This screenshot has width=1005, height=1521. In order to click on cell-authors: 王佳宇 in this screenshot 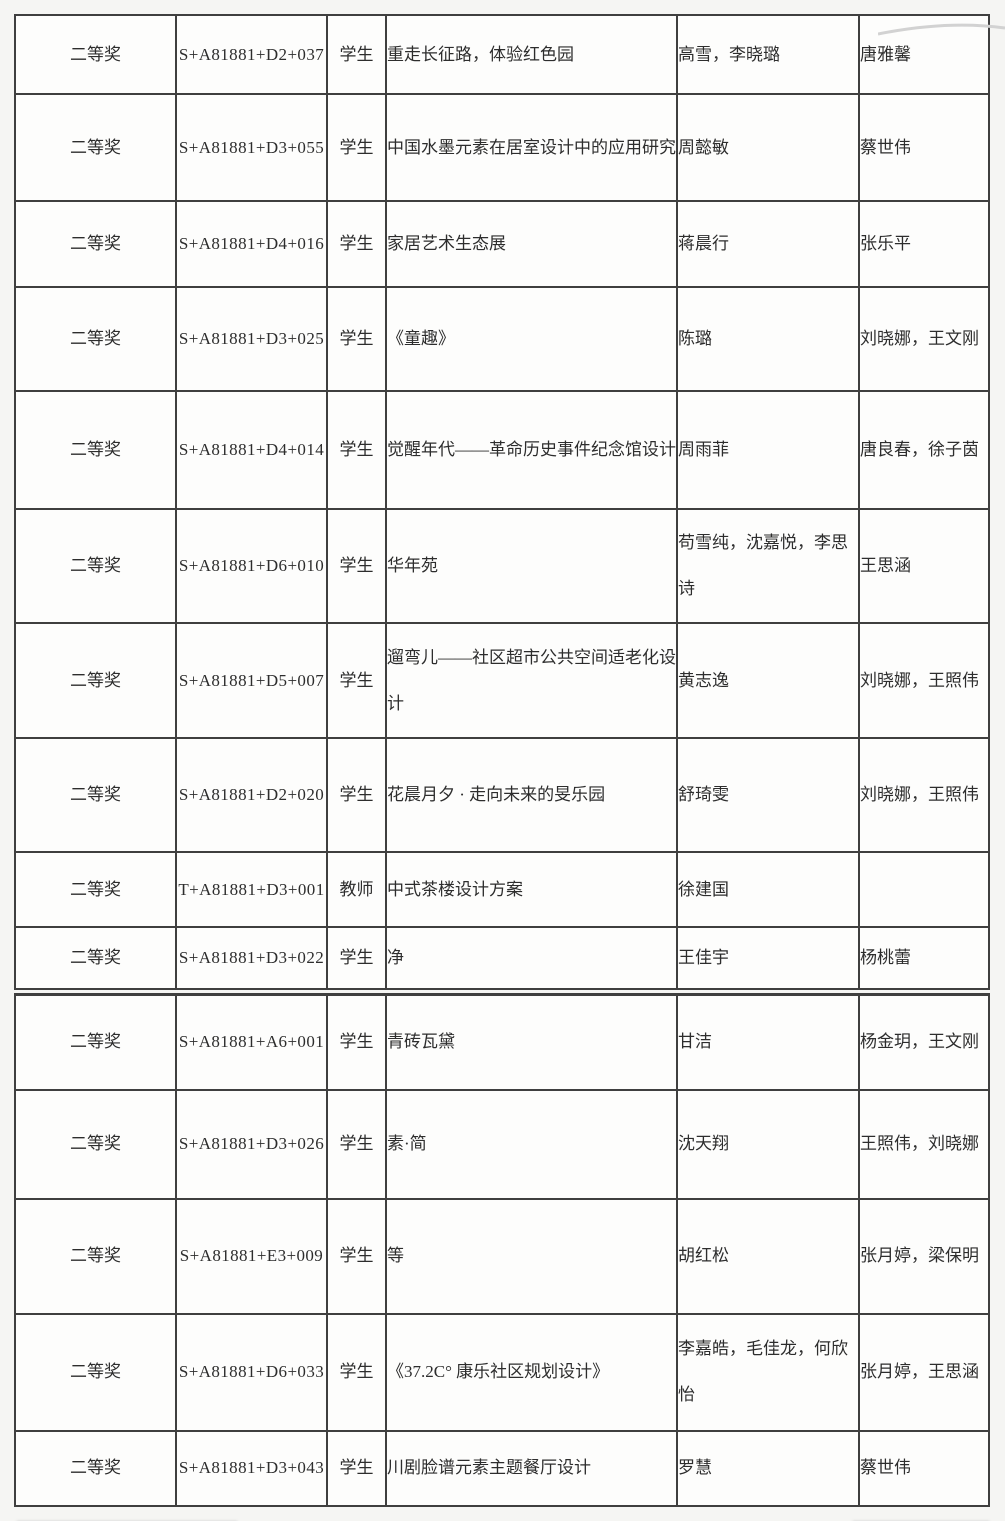, I will do `click(768, 958)`.